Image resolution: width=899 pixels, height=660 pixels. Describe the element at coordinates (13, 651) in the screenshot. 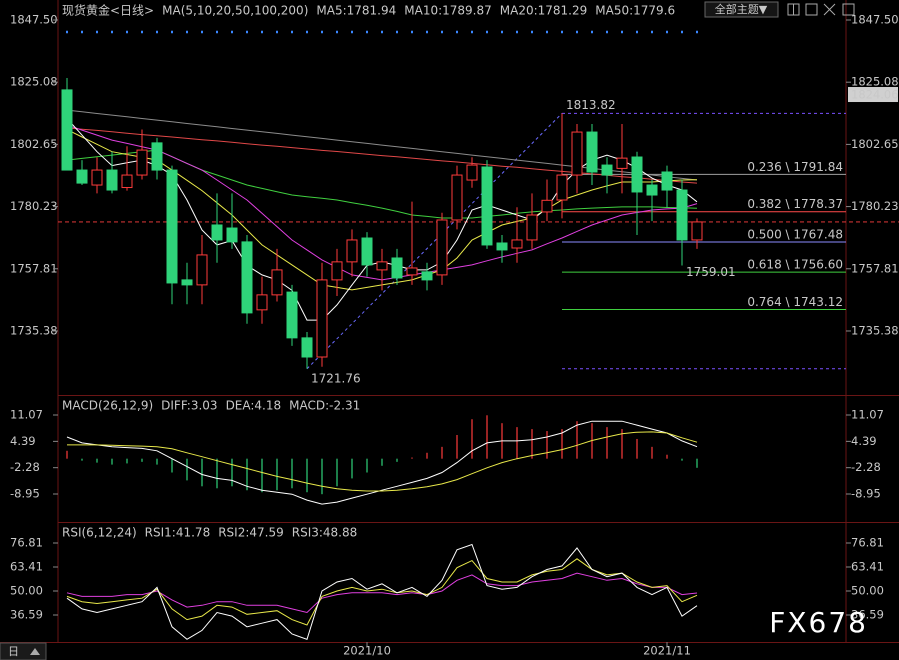

I see `period-label: 日` at that location.